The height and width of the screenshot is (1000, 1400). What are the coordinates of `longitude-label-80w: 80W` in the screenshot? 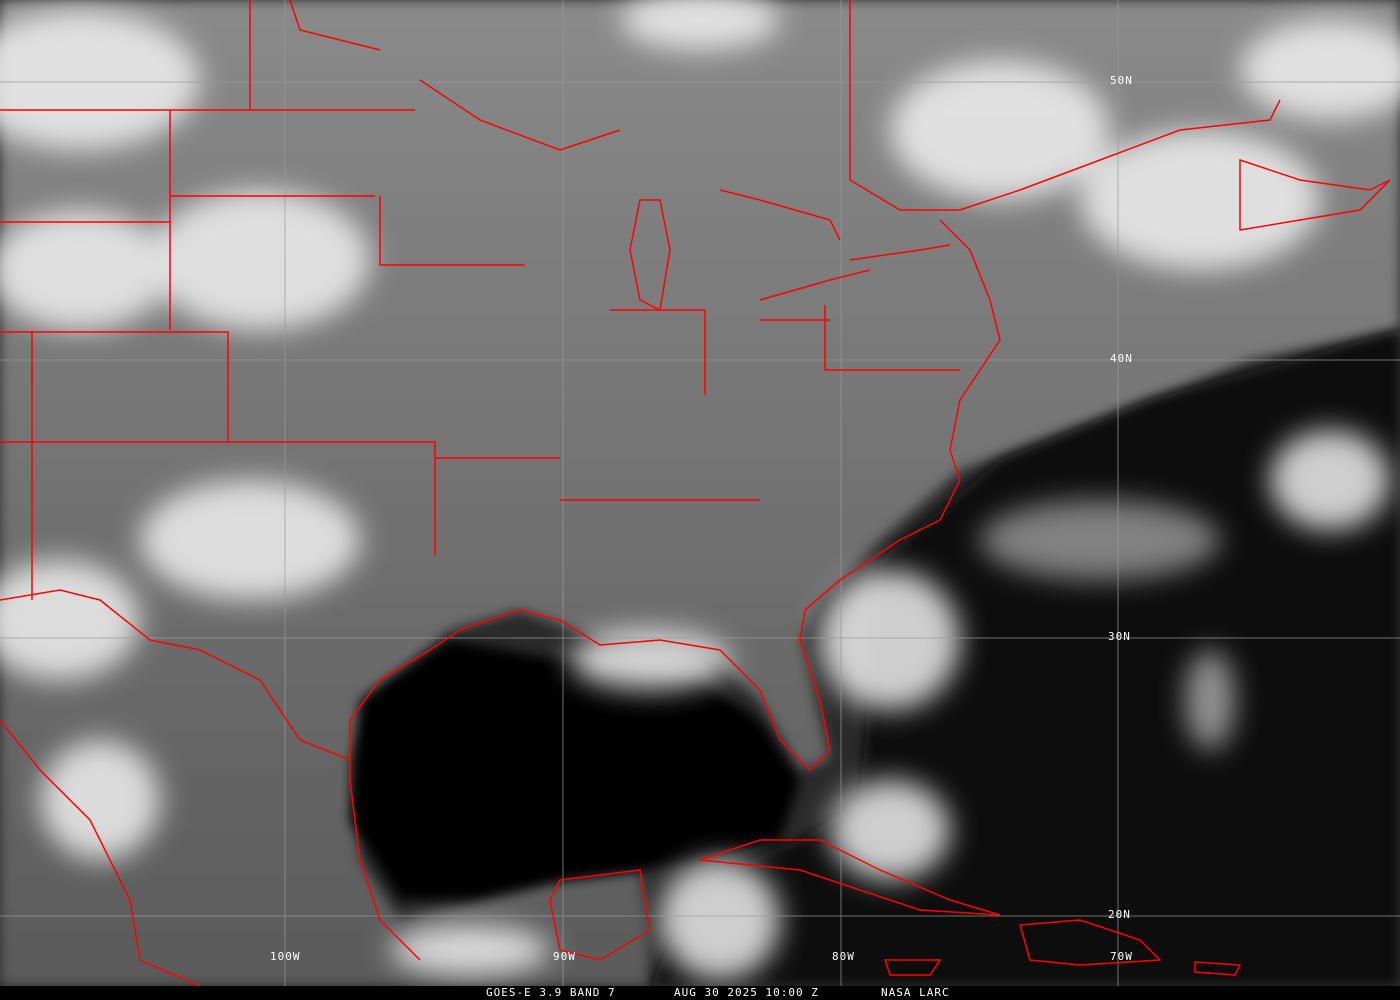 It's located at (843, 956).